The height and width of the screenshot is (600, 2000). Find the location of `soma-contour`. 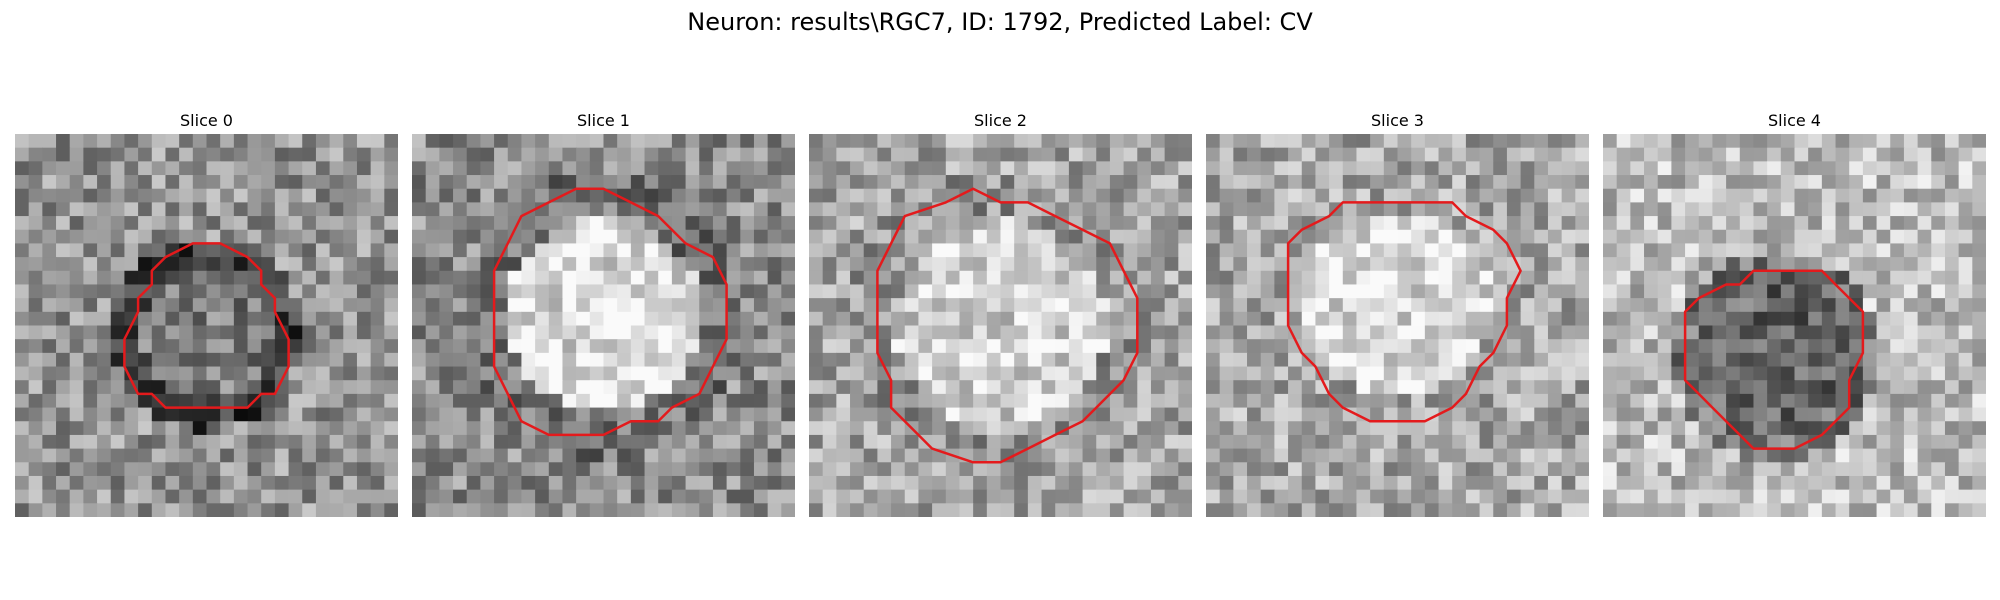

soma-contour is located at coordinates (1007, 325).